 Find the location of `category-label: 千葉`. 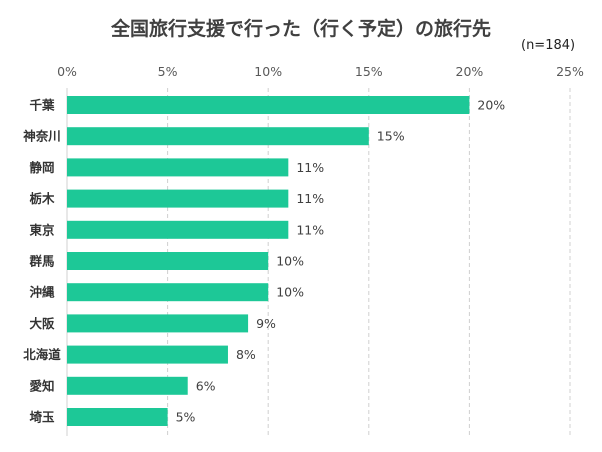

category-label: 千葉 is located at coordinates (42, 105).